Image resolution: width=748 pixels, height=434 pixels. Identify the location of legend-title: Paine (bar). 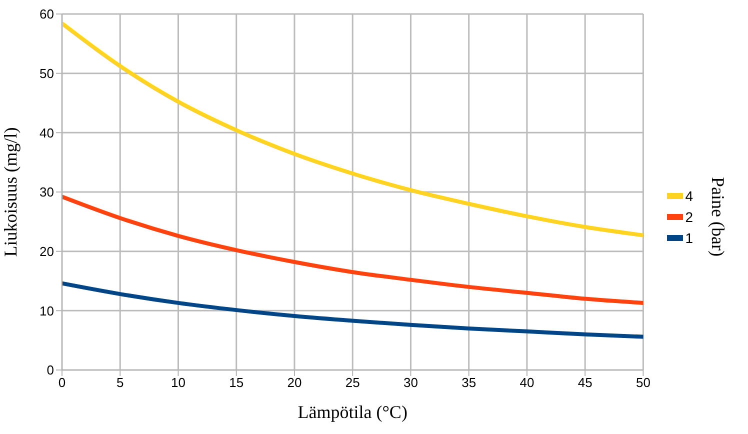
(717, 217).